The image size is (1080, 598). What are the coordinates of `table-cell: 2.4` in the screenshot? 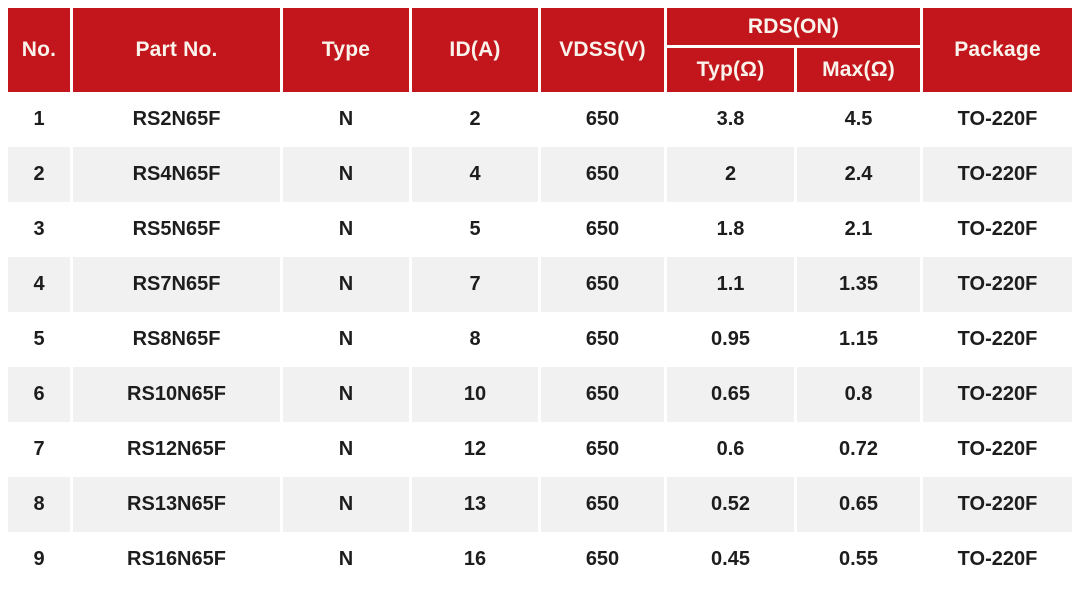 It's located at (860, 174).